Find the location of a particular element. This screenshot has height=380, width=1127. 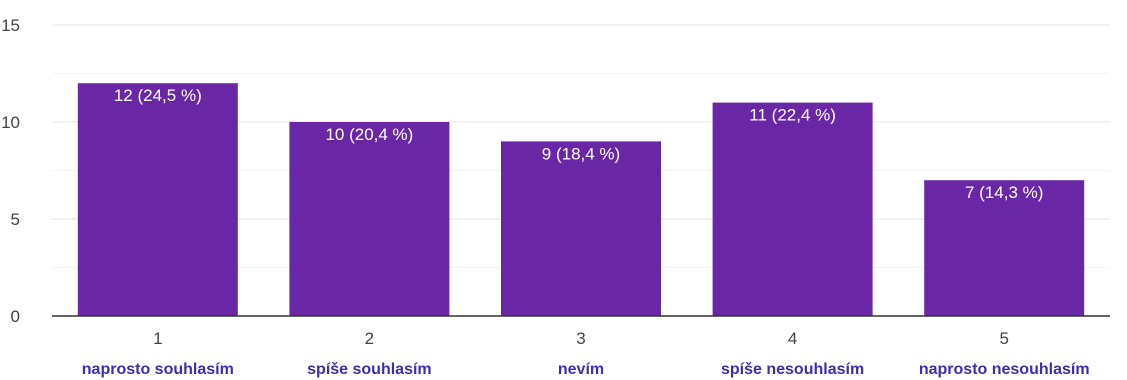

x-tick-label: 2 is located at coordinates (369, 338).